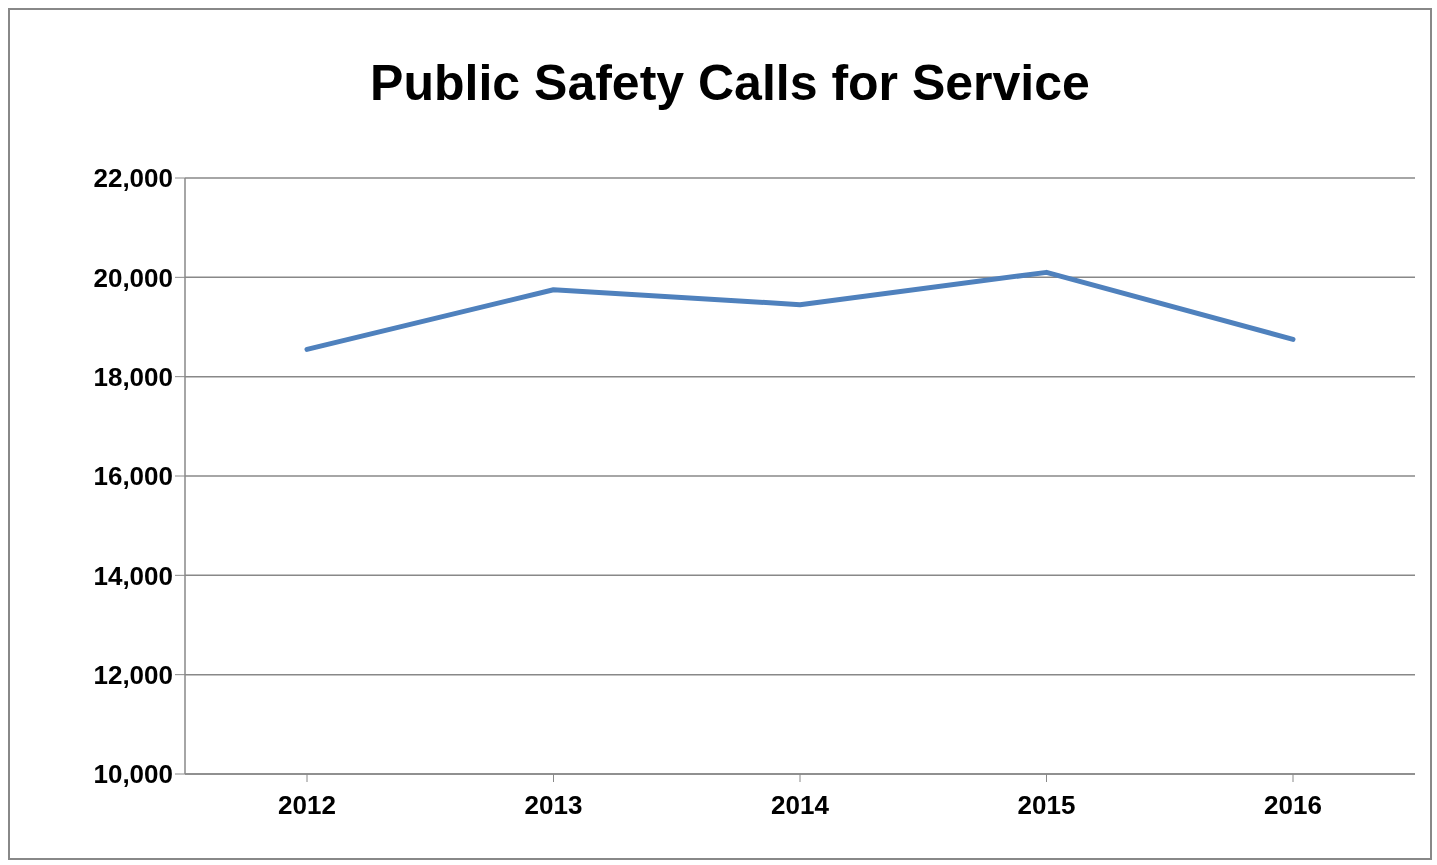 This screenshot has width=1437, height=865. Describe the element at coordinates (800, 805) in the screenshot. I see `x-tick-label: 2014` at that location.